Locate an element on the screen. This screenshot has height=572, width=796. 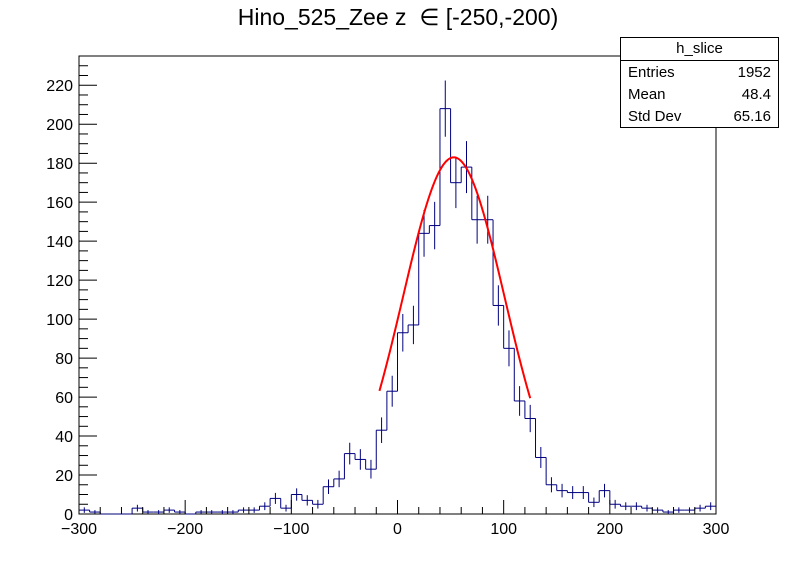
fit-layer is located at coordinates (455, 277).